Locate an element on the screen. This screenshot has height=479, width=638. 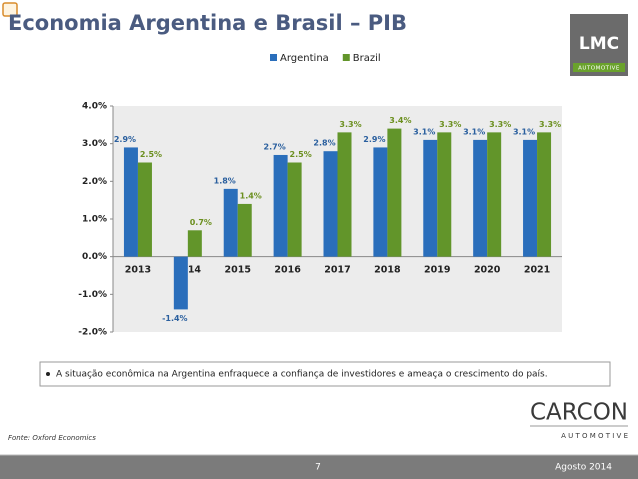
x-tick-label: 2019 is located at coordinates (437, 270).